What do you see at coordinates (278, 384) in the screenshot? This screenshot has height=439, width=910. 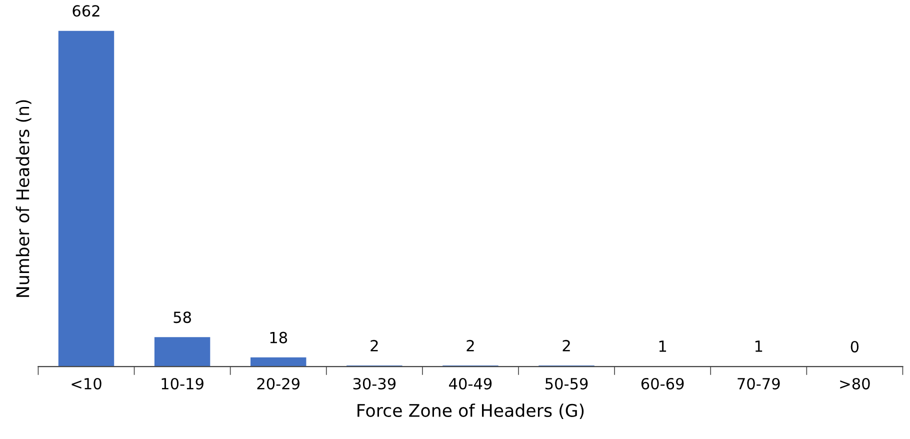 I see `x-tick-label: 20-29` at bounding box center [278, 384].